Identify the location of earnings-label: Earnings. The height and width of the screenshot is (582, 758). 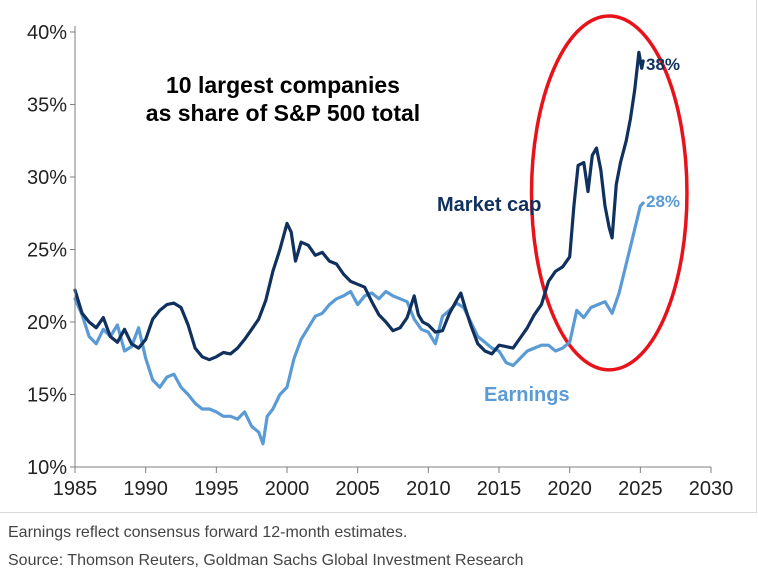
(527, 395).